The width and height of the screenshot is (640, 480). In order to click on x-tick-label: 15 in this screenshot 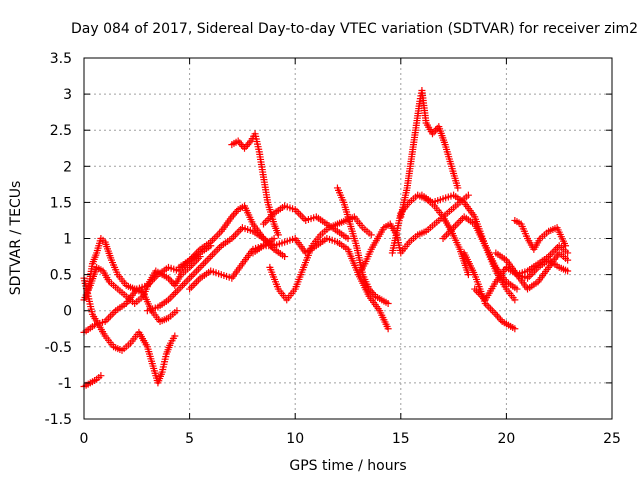, I will do `click(401, 439)`.